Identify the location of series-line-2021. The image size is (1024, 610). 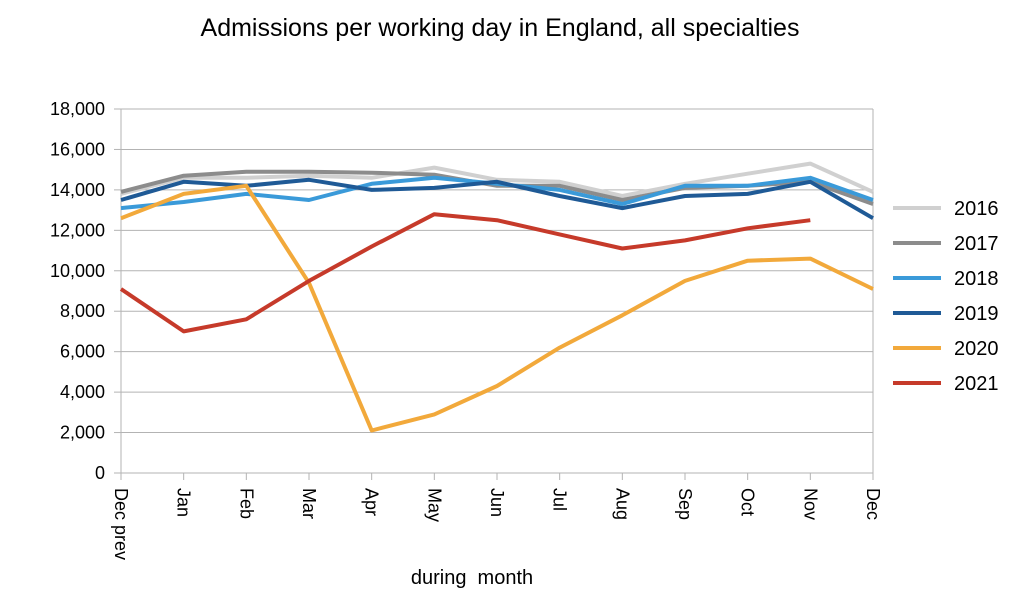
(465, 273).